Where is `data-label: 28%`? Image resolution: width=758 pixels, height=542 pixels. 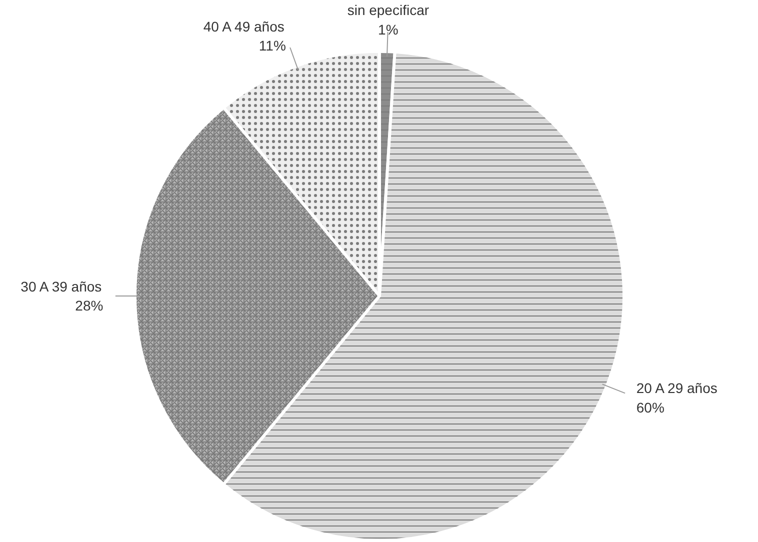 data-label: 28% is located at coordinates (89, 306).